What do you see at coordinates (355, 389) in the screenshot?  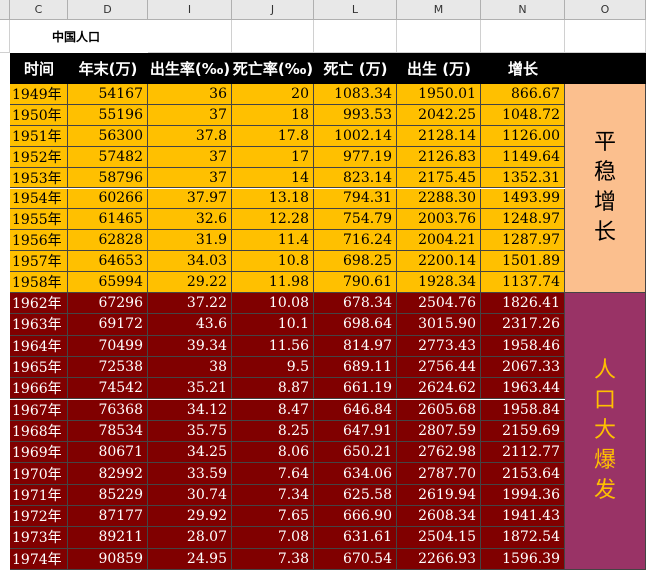 I see `cell-deaths: 661.19` at bounding box center [355, 389].